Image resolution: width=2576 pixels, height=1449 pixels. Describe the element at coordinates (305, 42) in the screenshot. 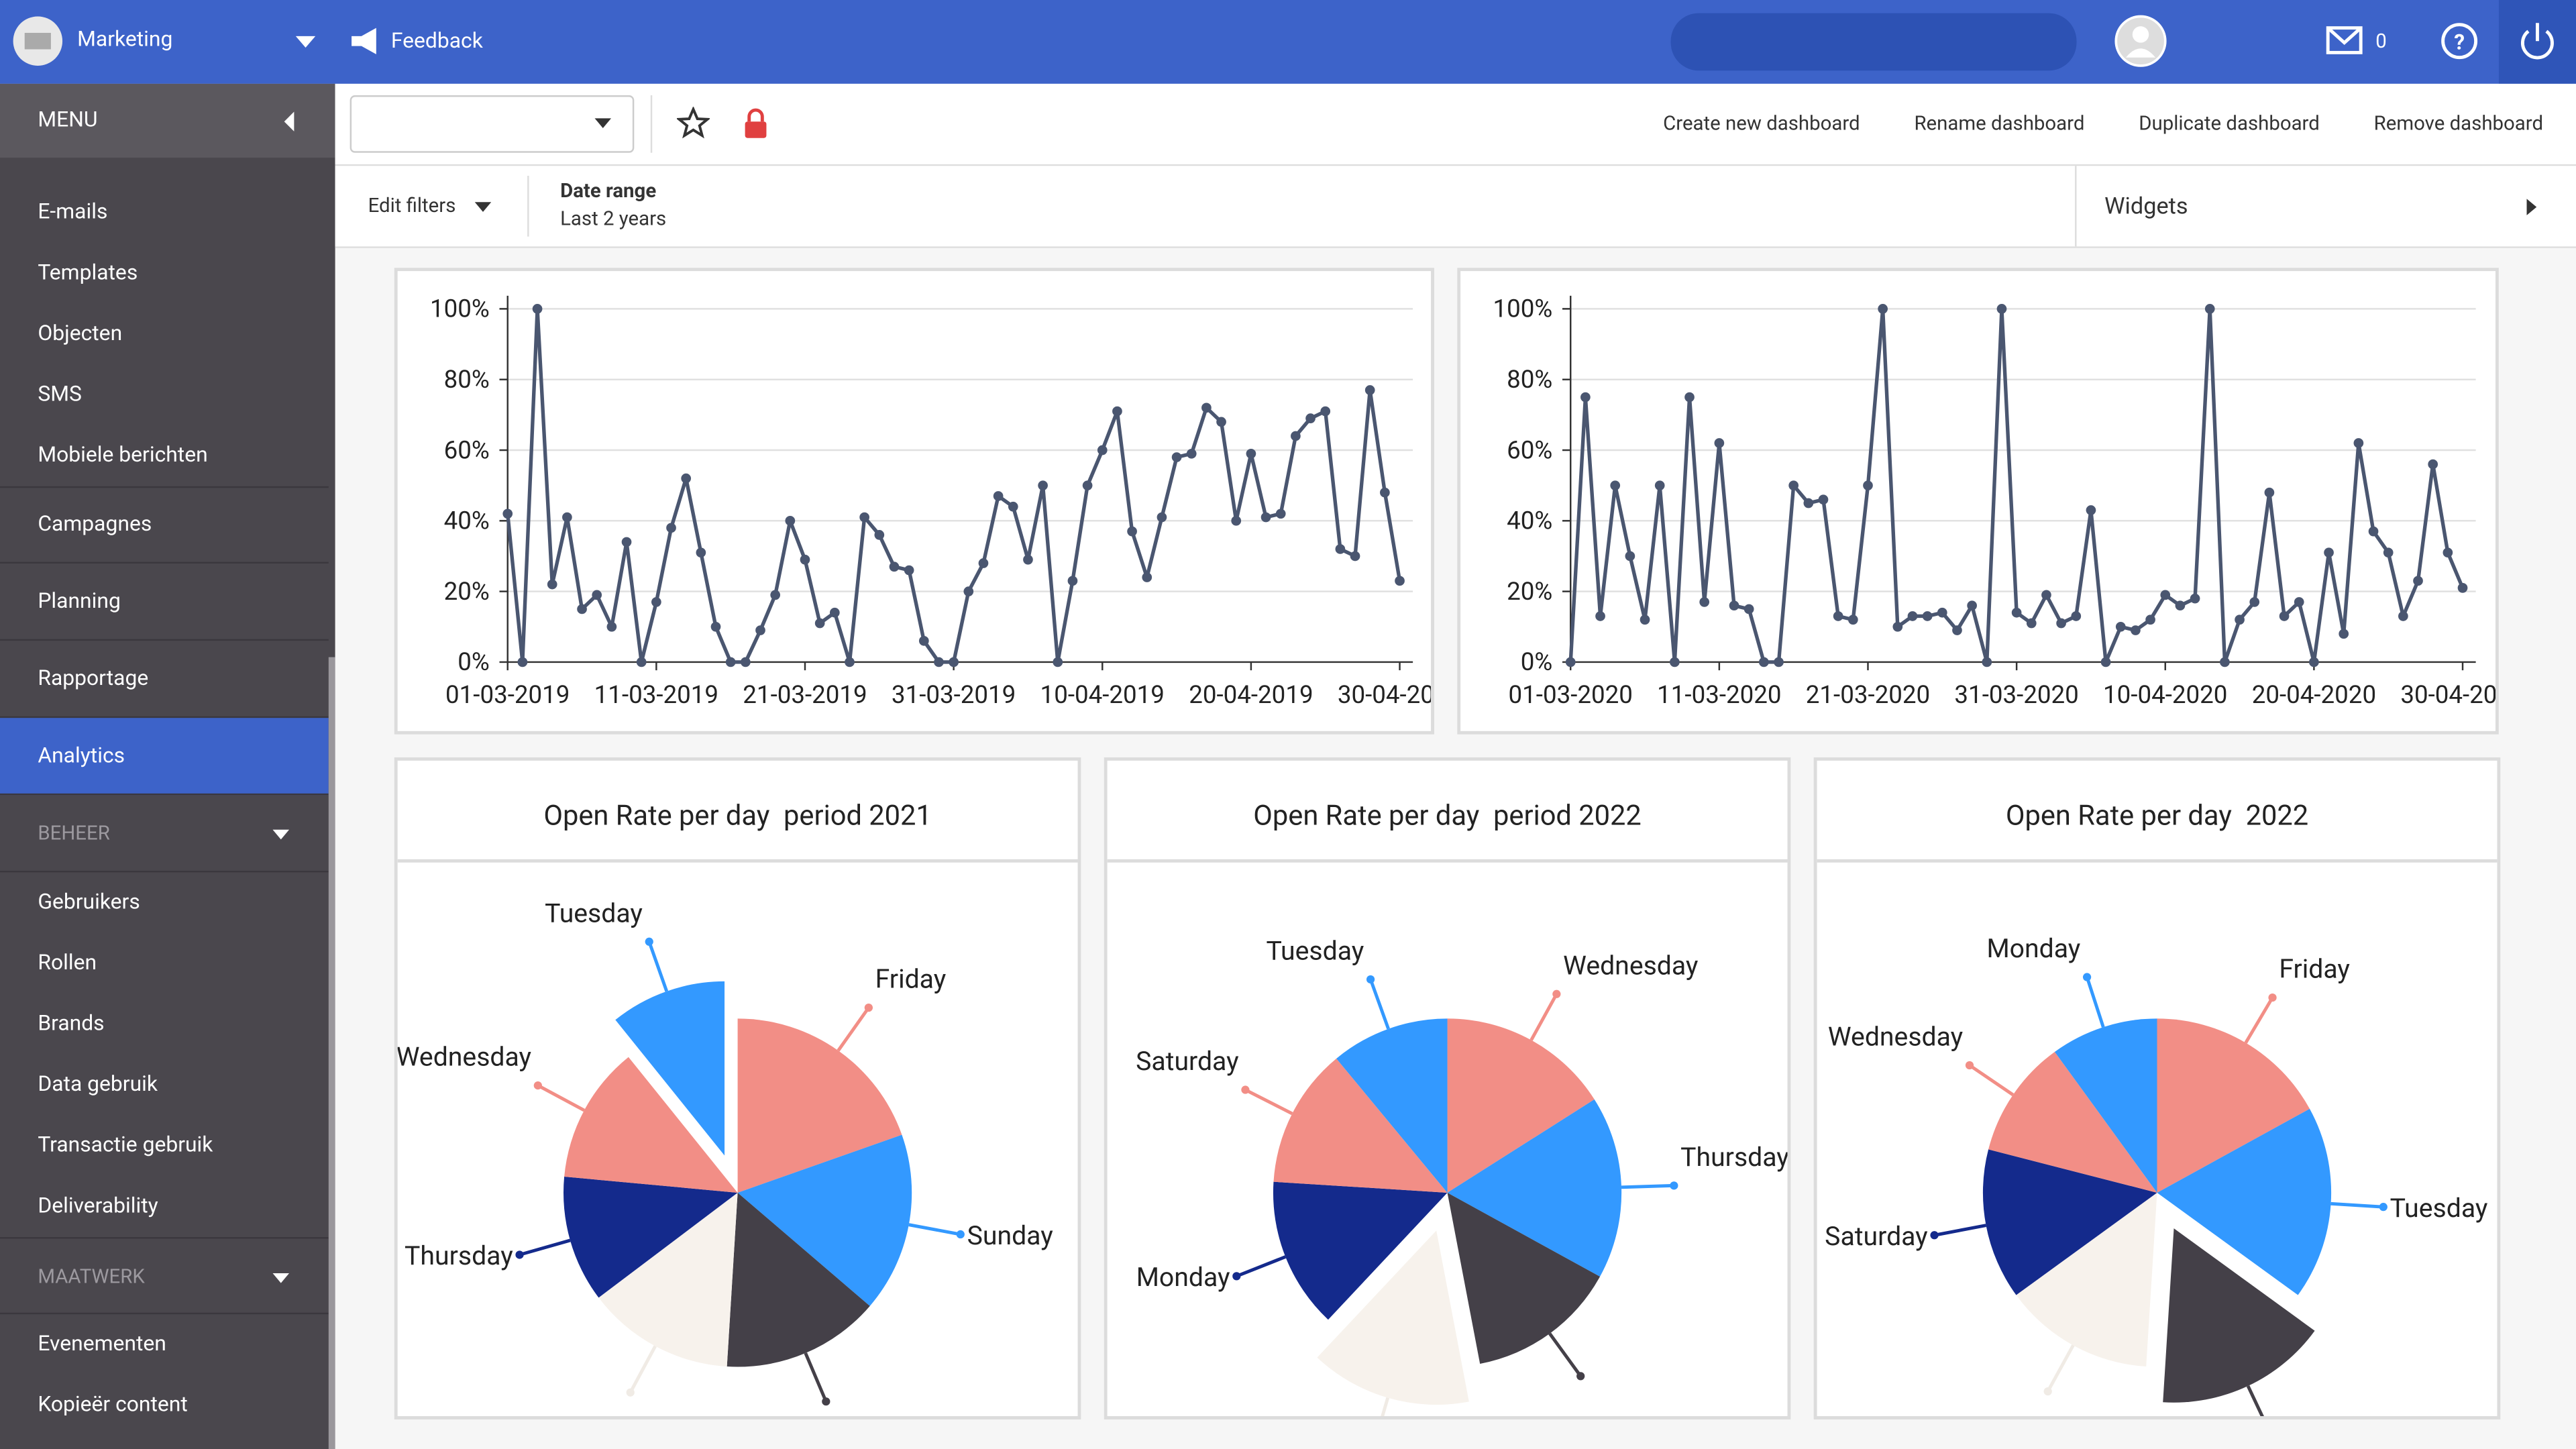

I see `account-caret` at that location.